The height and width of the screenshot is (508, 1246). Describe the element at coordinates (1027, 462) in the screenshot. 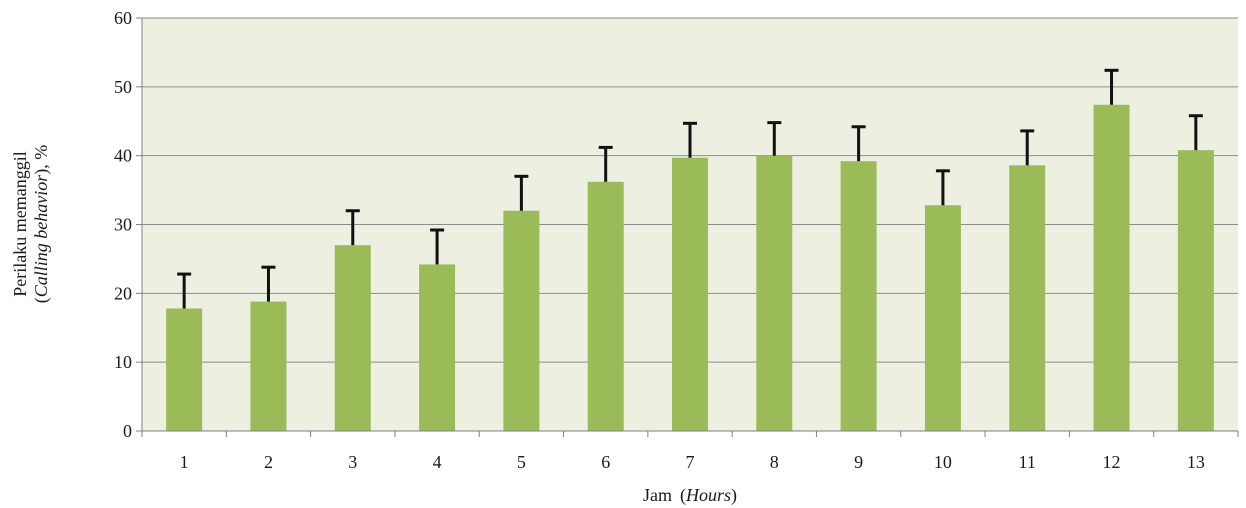

I see `x-tick-label: 11` at that location.